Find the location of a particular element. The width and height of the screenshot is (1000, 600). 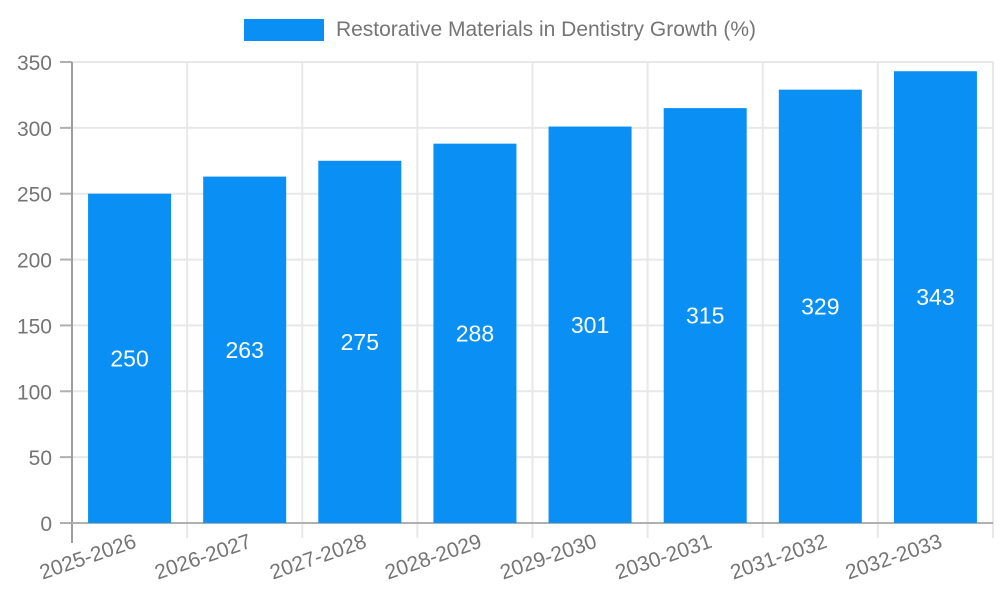

y-tick-label: 0 is located at coordinates (46, 524).